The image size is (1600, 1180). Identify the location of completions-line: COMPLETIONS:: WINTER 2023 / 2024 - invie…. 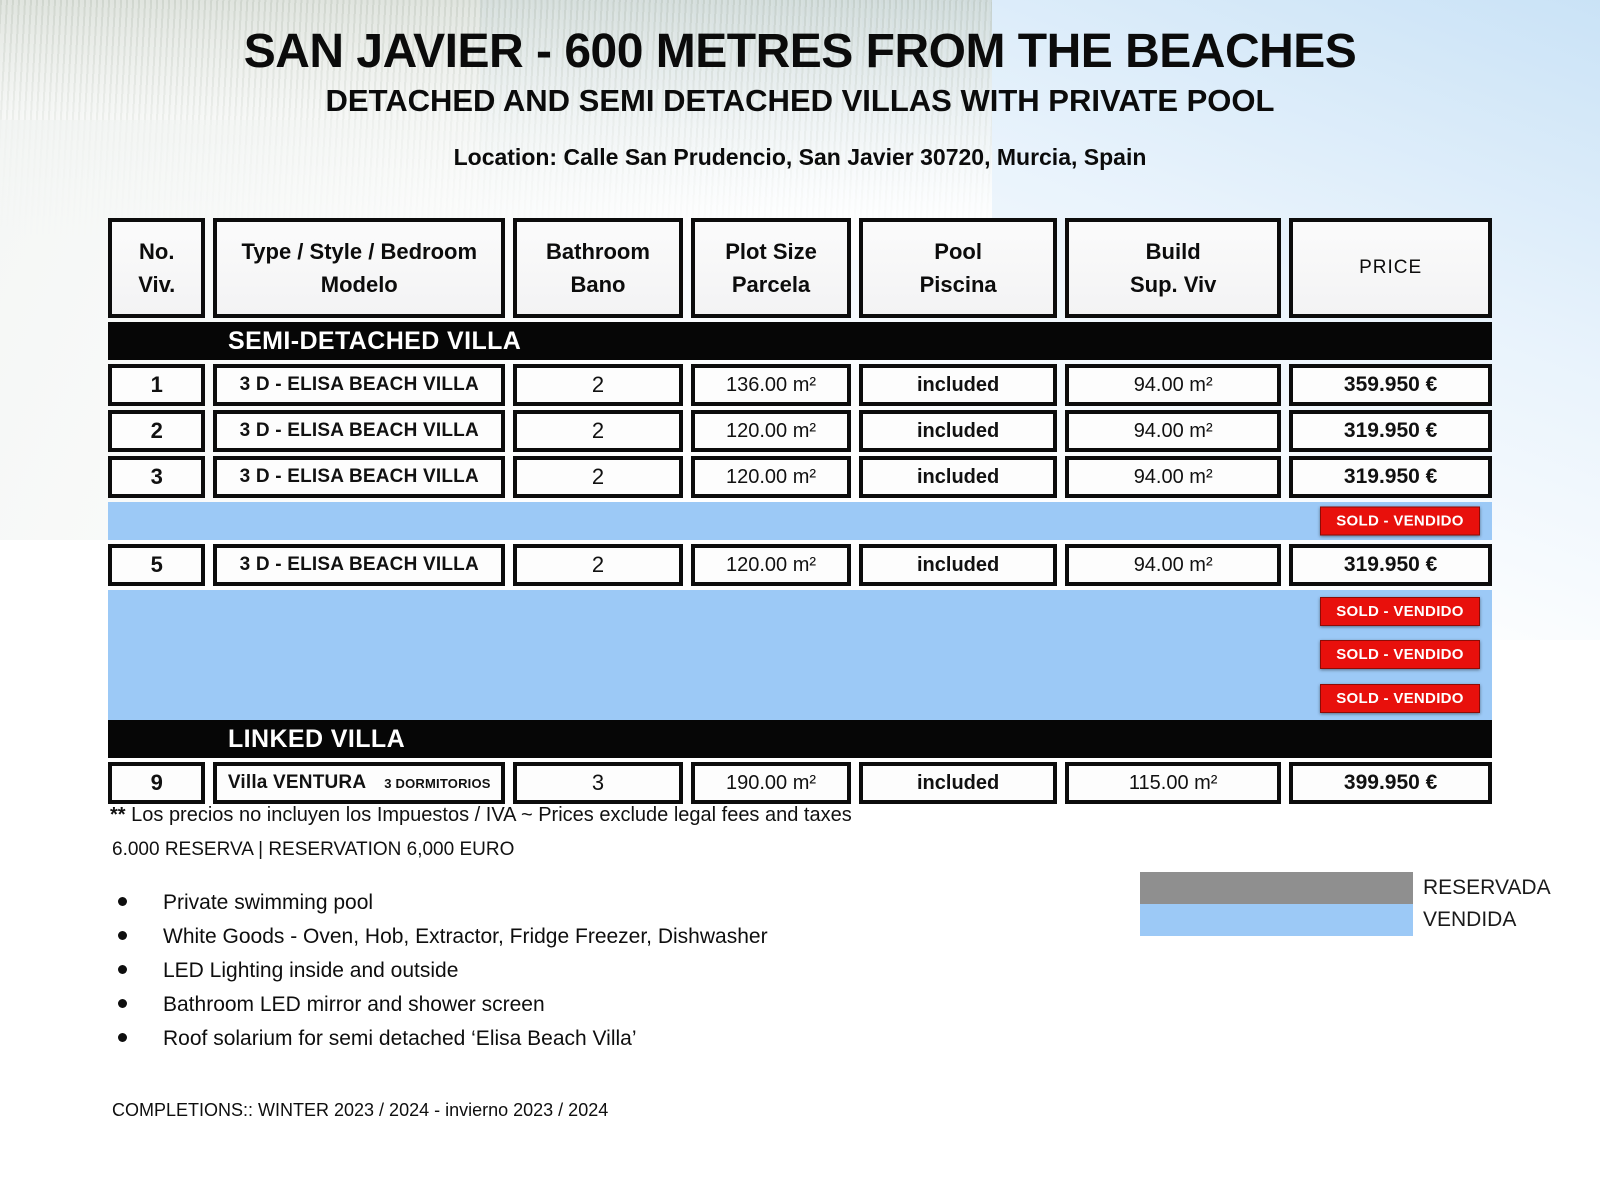
(360, 1110).